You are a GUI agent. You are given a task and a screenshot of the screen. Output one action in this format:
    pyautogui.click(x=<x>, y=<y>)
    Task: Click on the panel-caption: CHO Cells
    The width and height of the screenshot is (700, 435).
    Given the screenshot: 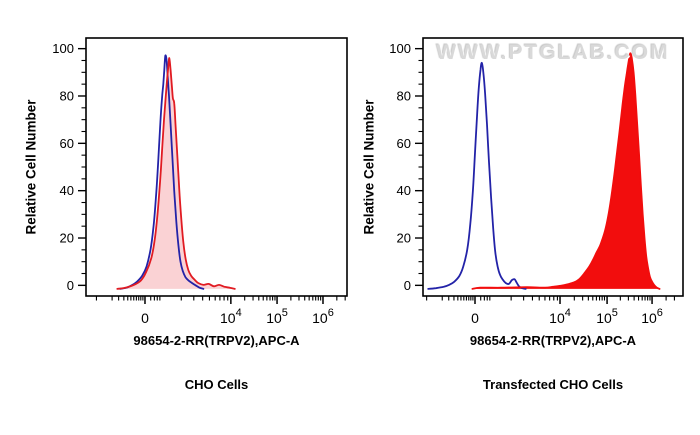 What is the action you would take?
    pyautogui.click(x=216, y=384)
    